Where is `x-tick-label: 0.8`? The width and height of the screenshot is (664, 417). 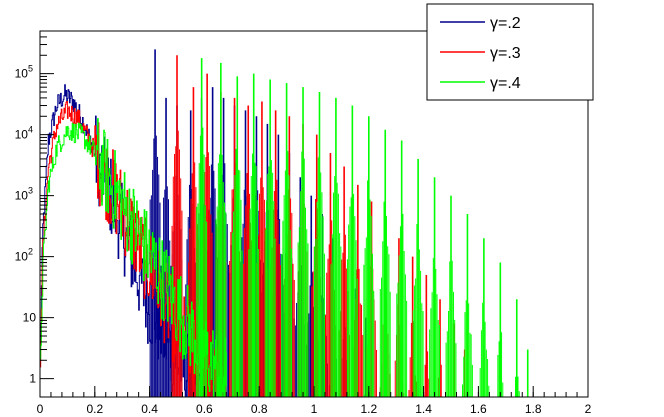 x-tick-label: 0.8 is located at coordinates (259, 409).